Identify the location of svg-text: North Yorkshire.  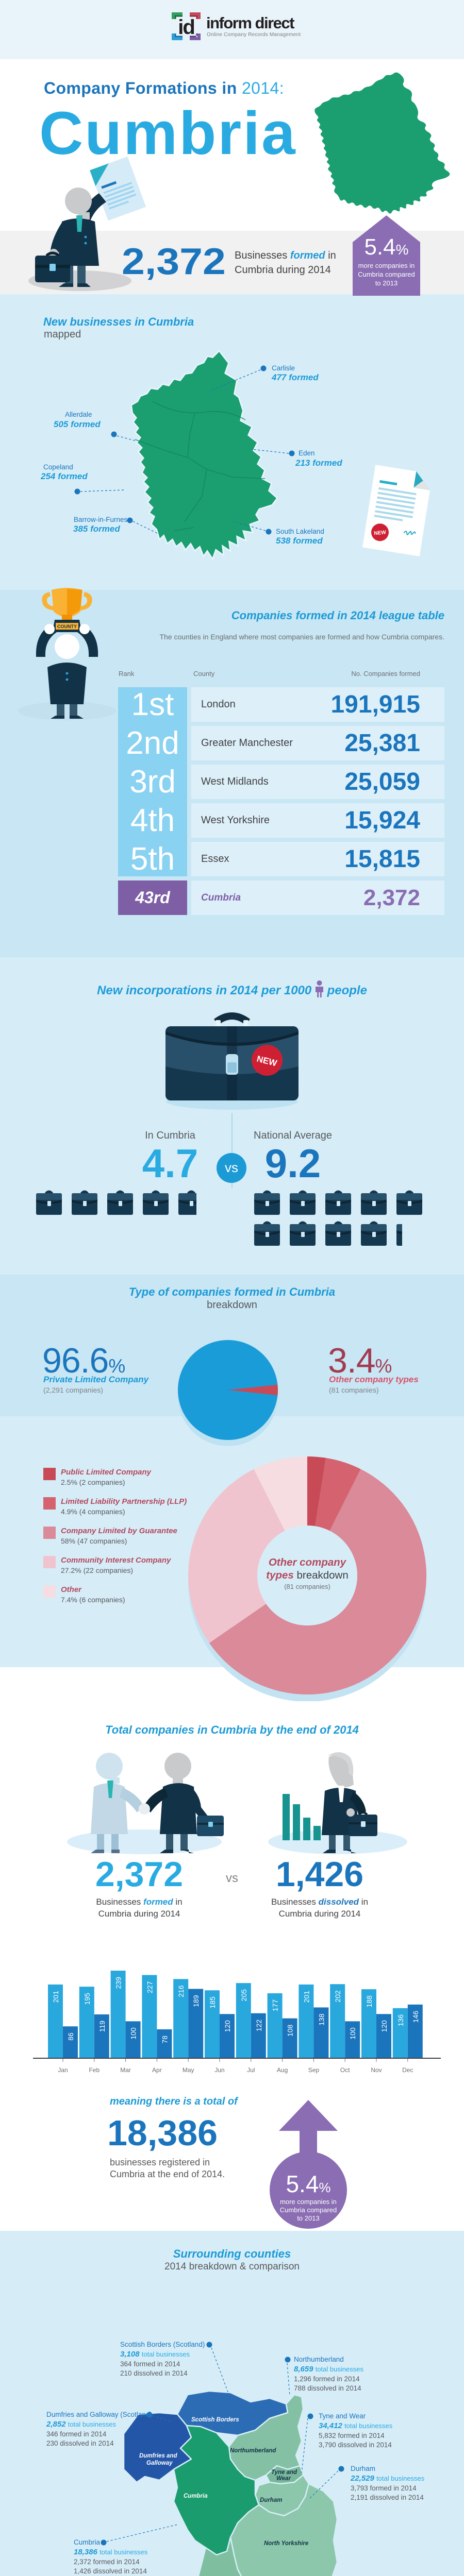
(286, 2543).